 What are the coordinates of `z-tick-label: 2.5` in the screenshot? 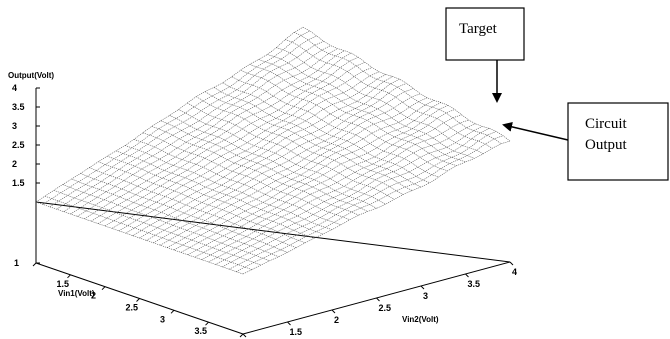 It's located at (18, 145).